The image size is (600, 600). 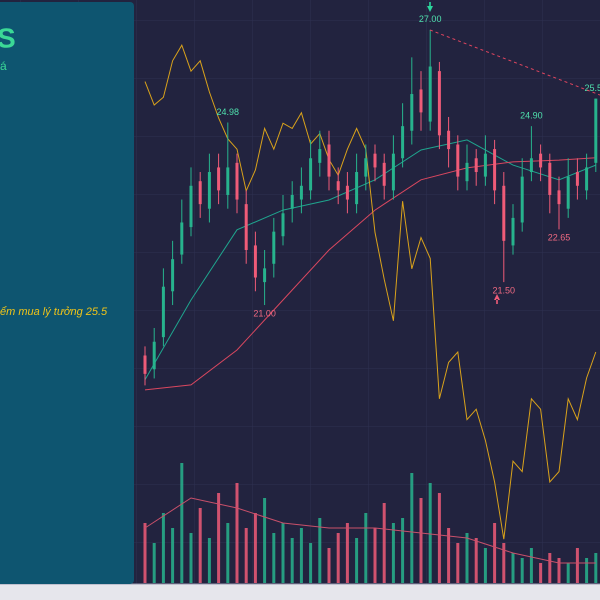 I want to click on high-label: 25.50, so click(x=592, y=88).